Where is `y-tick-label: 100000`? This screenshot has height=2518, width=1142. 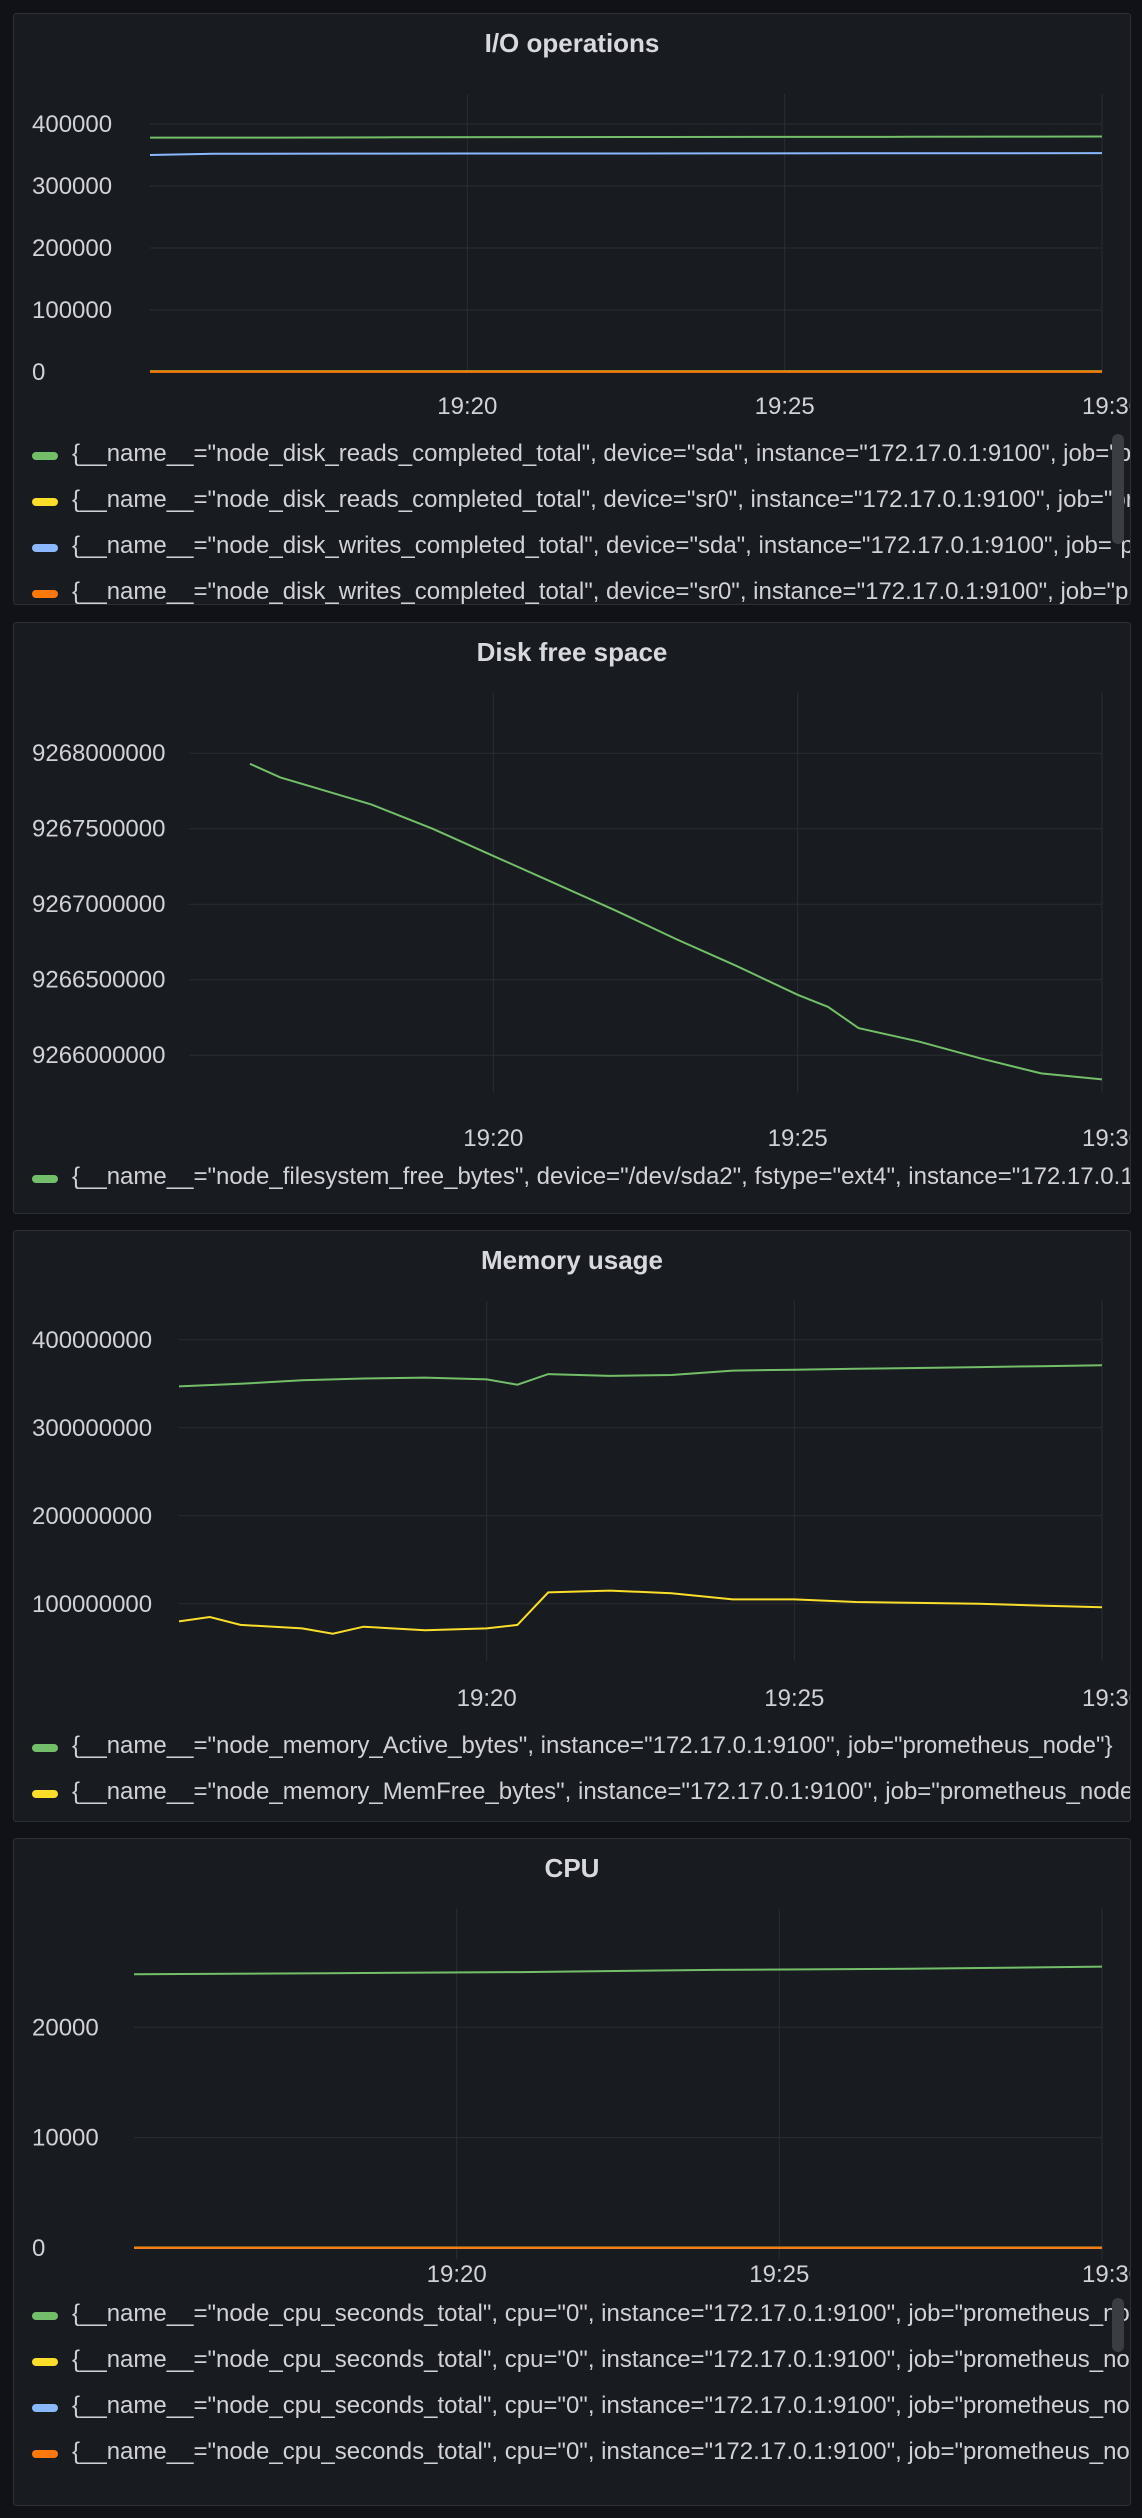
y-tick-label: 100000 is located at coordinates (72, 310).